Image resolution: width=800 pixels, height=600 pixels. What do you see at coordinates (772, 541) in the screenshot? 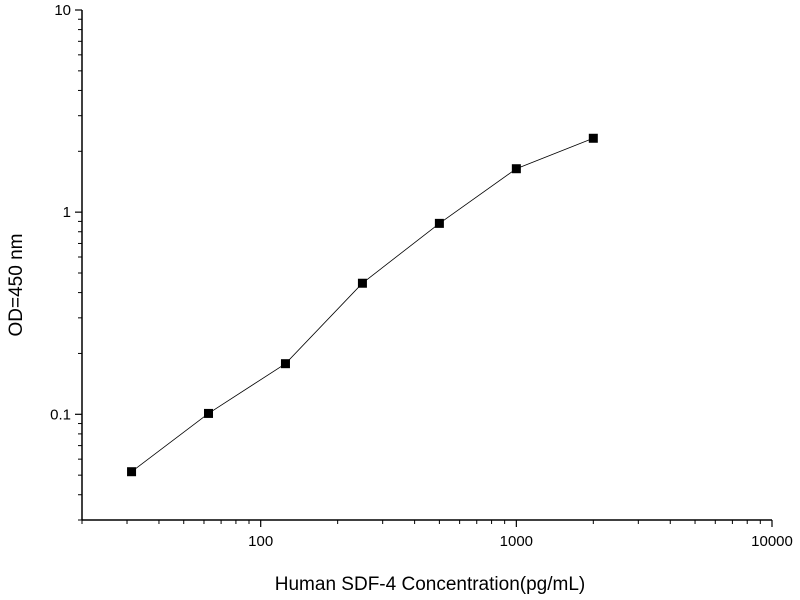
I see `x-tick-label: 10000` at bounding box center [772, 541].